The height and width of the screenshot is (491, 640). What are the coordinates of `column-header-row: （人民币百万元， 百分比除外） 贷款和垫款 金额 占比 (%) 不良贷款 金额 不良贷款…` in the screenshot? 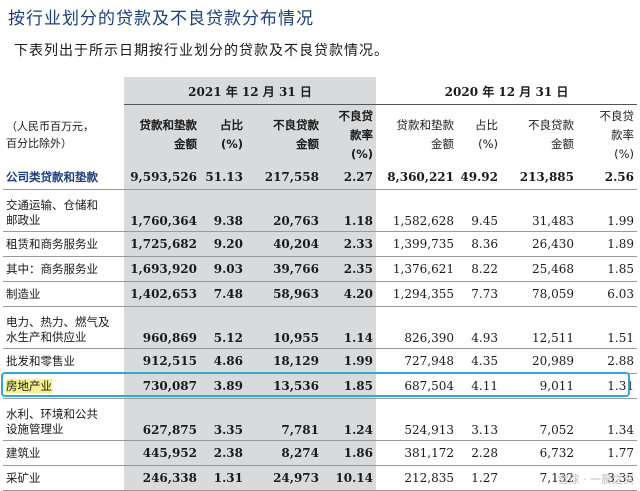 It's located at (320, 135).